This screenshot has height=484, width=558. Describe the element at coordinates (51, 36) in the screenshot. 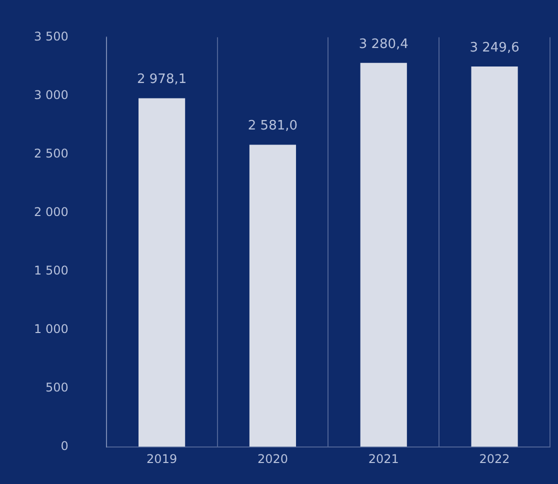

I see `y-tick-label: 3 500` at that location.